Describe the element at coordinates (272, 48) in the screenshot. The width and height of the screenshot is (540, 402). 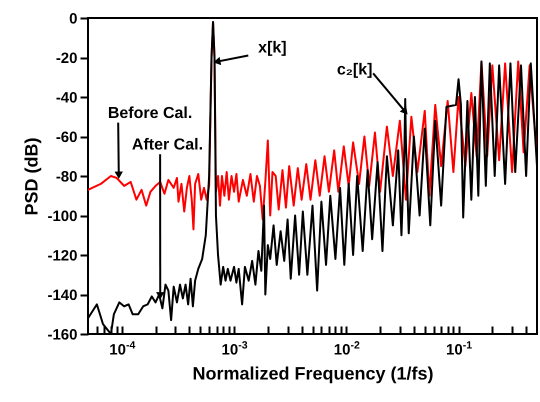
I see `annotation: x[k]` at that location.